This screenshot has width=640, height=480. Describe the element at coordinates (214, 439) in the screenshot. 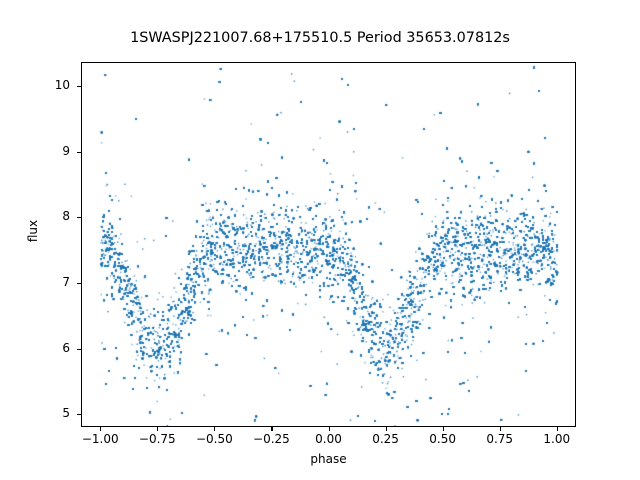

I see `x-tick-label: −0.50` at that location.